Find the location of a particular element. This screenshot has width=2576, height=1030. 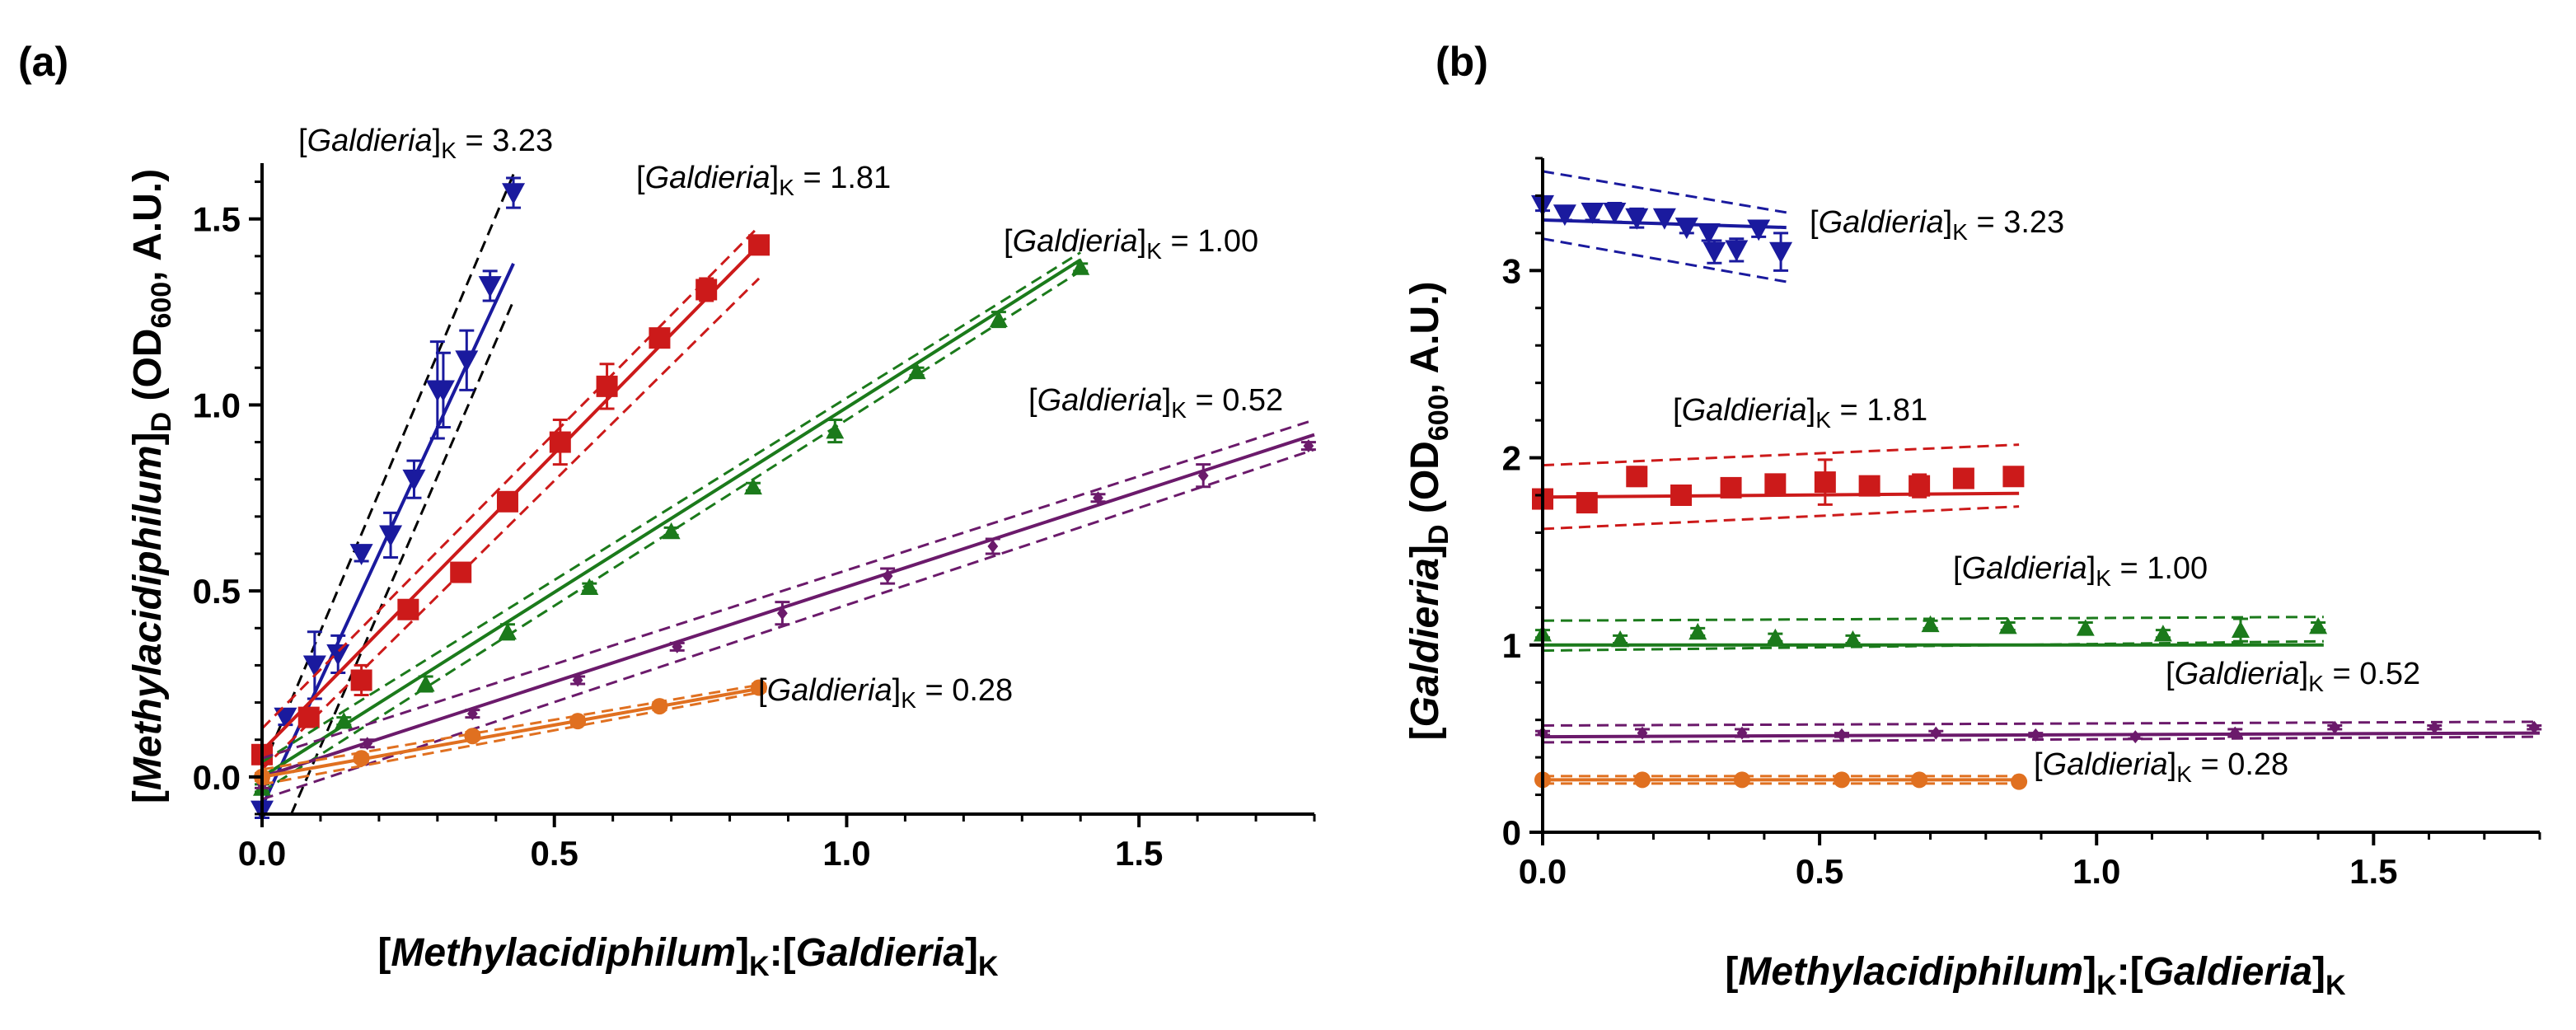

panel-b-label-3-23: [Galdieria]K = 3.23 is located at coordinates (1937, 225).